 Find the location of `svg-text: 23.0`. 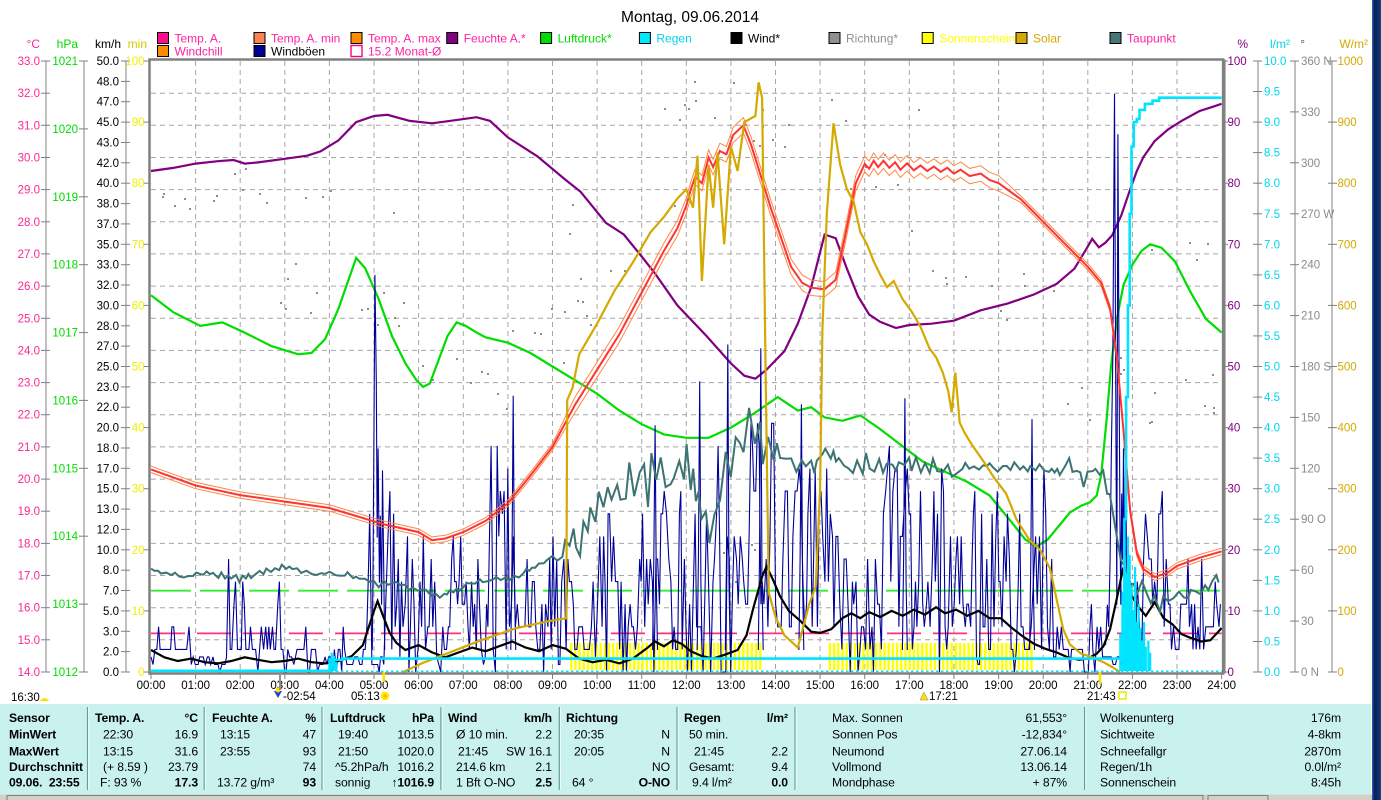

svg-text: 23.0 is located at coordinates (108, 388).